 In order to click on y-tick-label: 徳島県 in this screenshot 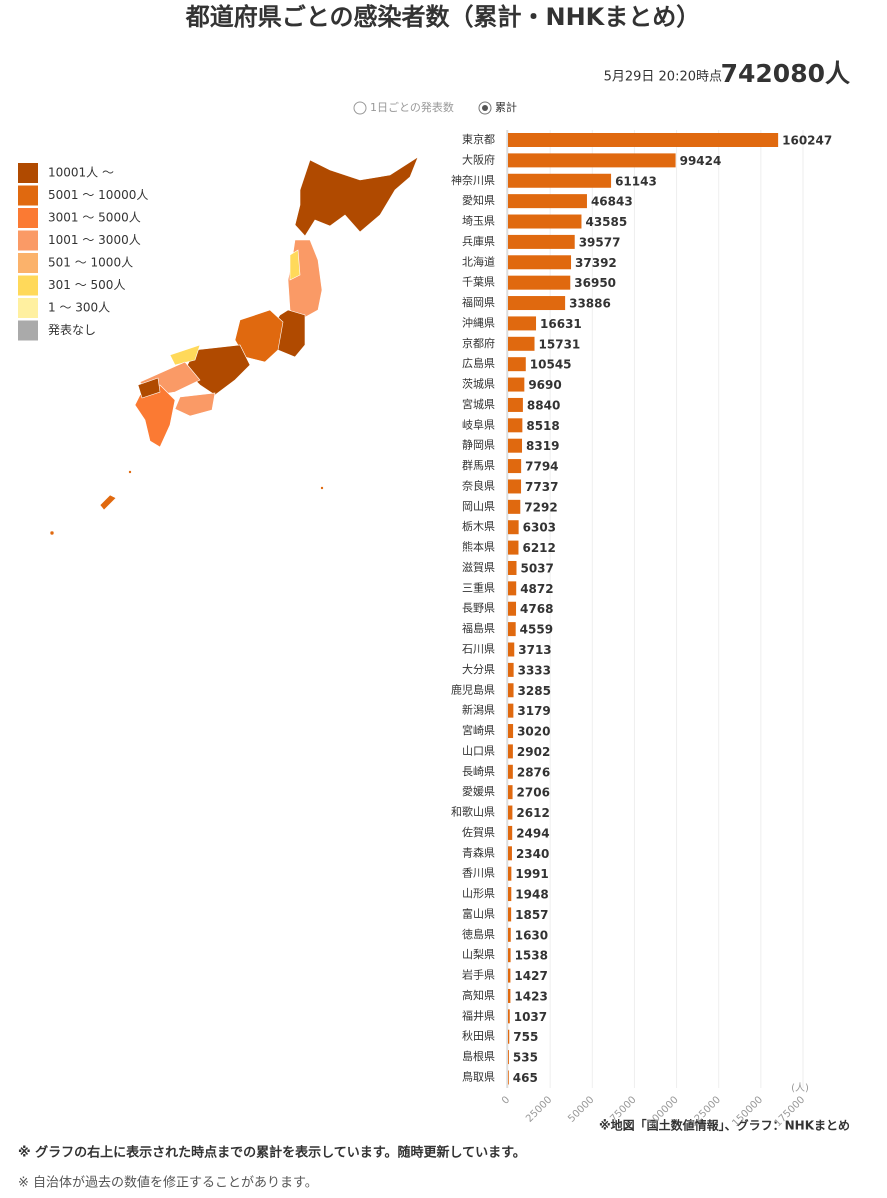, I will do `click(478, 934)`.